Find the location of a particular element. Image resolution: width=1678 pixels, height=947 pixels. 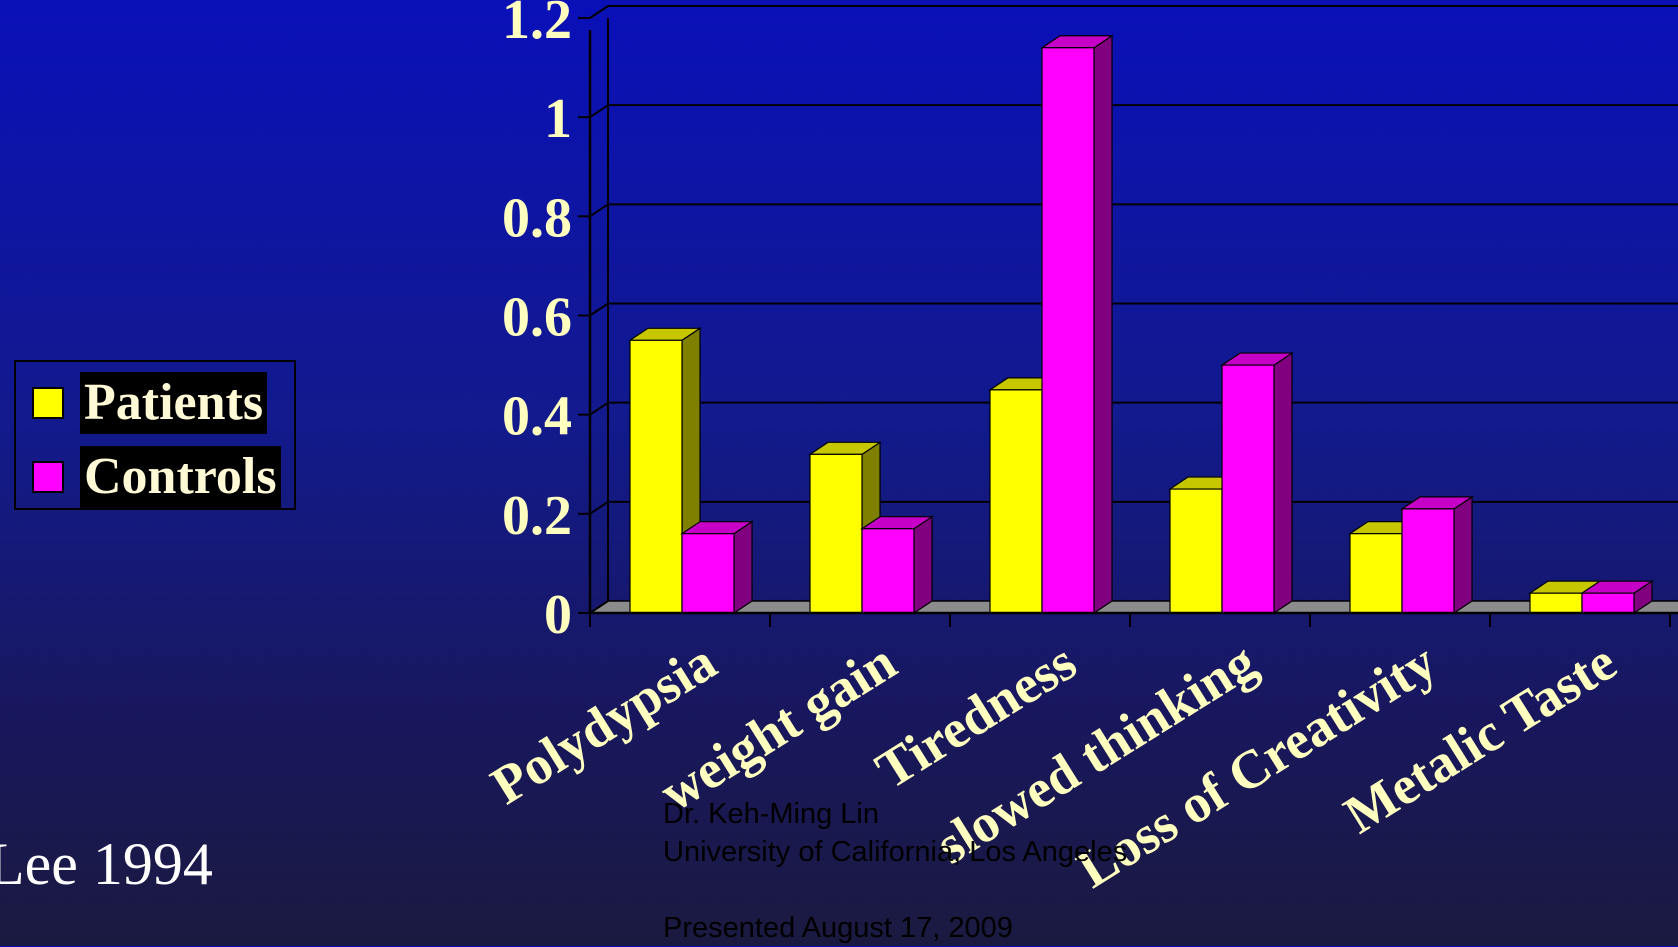

watermark-line-1: Dr. Keh-Ming Lin is located at coordinates (771, 814).